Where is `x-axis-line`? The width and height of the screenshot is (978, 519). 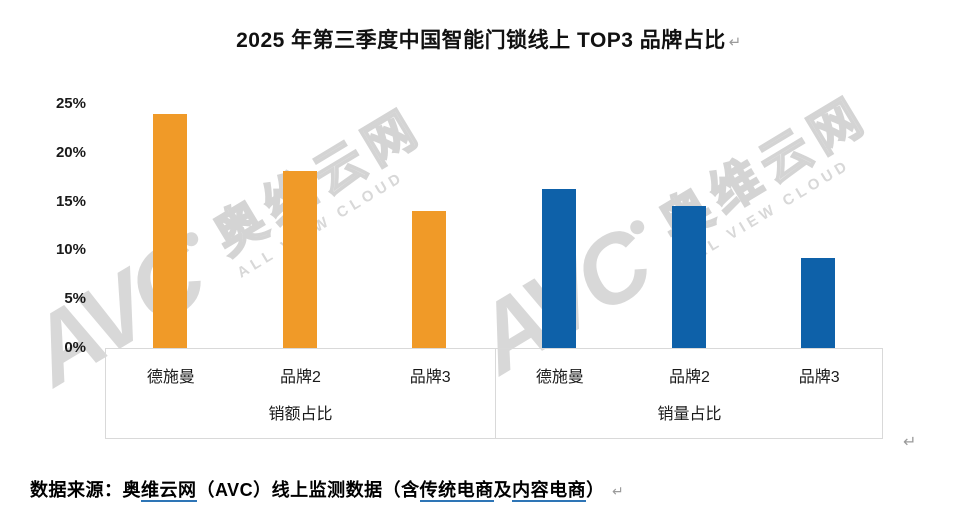 x-axis-line is located at coordinates (494, 348).